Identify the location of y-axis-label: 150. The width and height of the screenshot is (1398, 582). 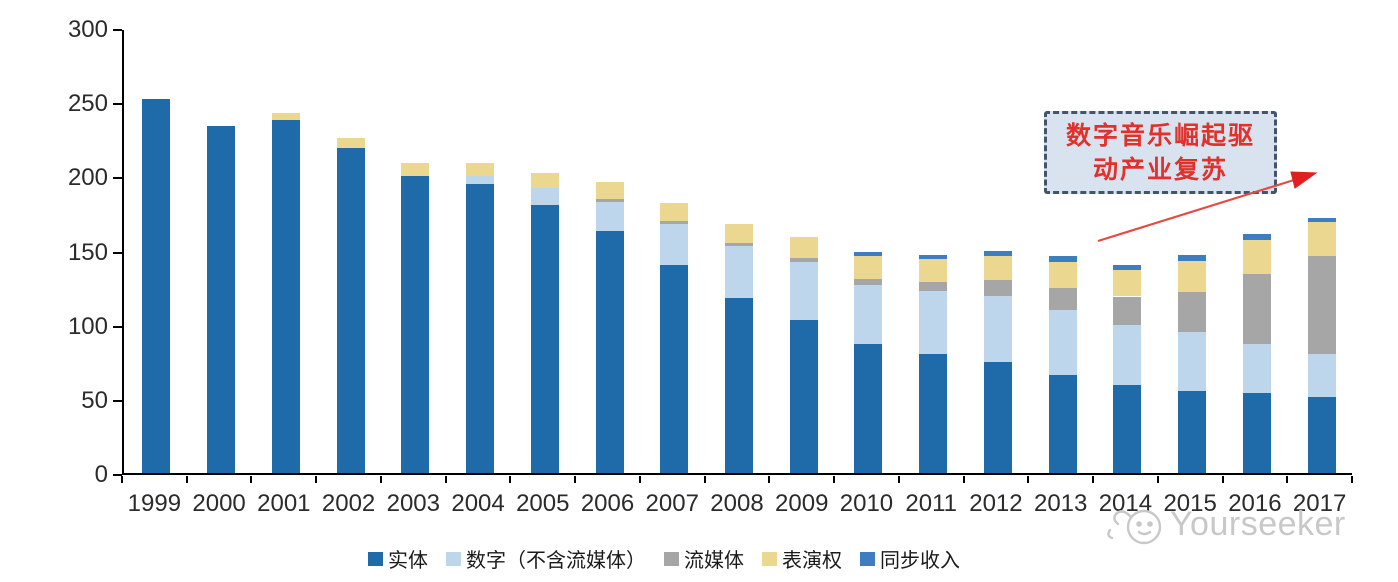
(87, 252).